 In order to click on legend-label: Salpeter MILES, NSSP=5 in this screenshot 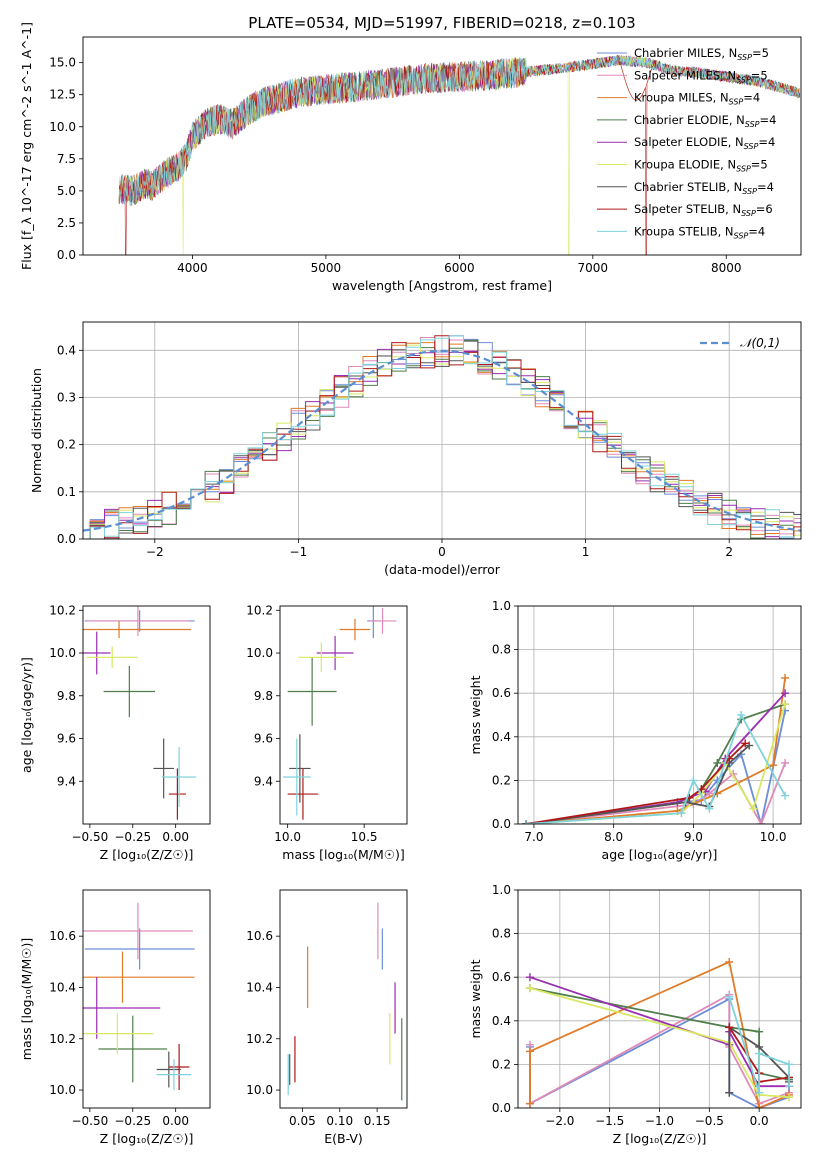, I will do `click(701, 76)`.